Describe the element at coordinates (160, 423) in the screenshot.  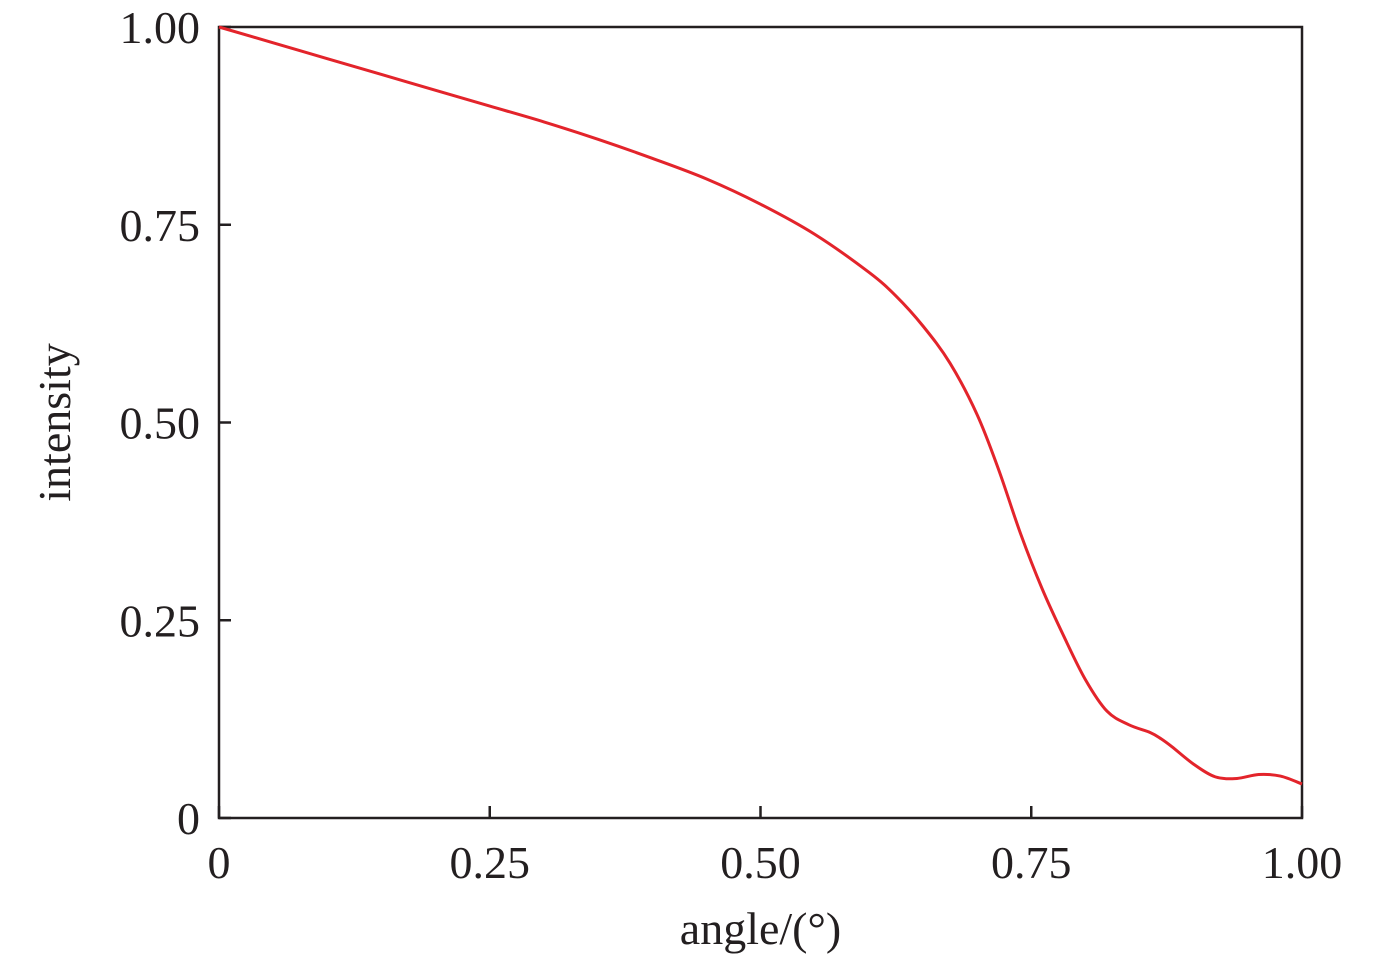
I see `y-tick-label: 0.50` at that location.